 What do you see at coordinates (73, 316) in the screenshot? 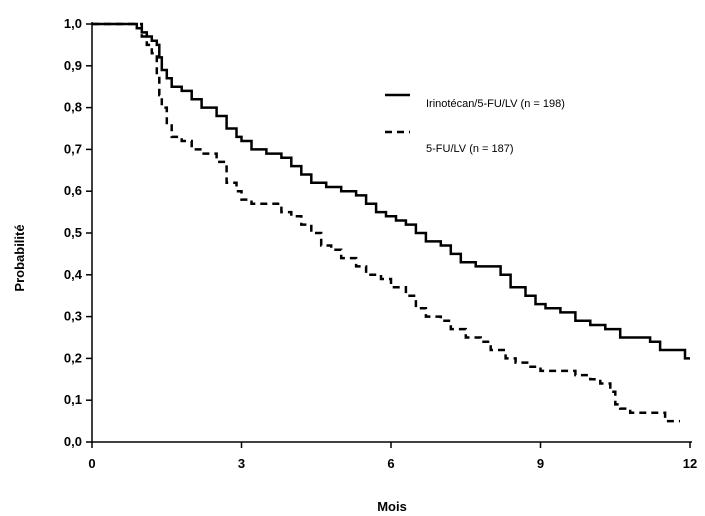
I see `y-tick-label: 0,3` at bounding box center [73, 316].